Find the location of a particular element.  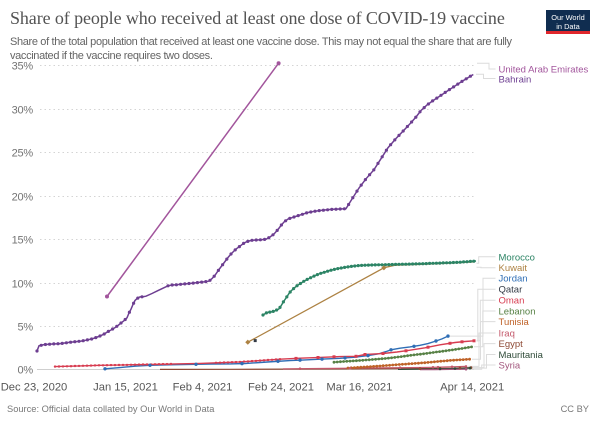

svg-text: Mauritania is located at coordinates (521, 355).